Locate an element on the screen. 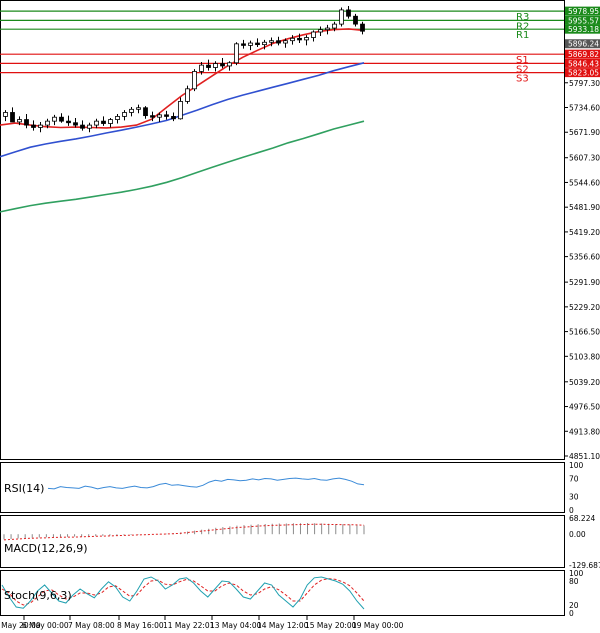 This screenshot has width=600, height=633. price-axis-label: 5544.60 is located at coordinates (584, 182).